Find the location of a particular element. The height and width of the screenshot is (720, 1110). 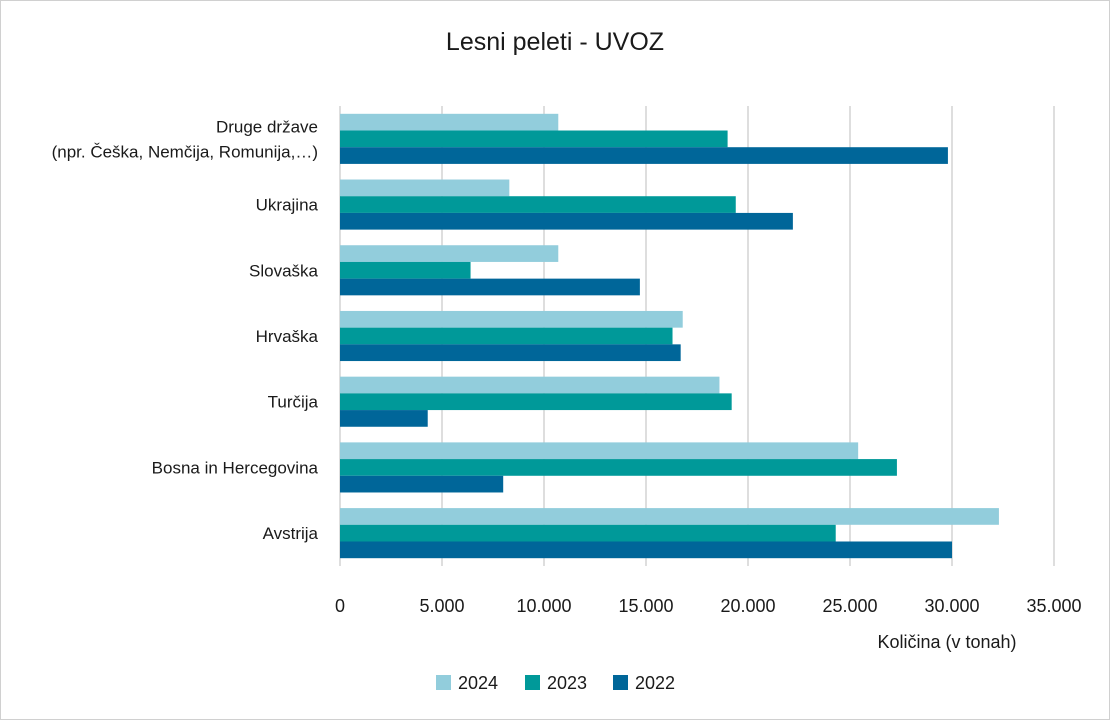

legend-label: 2022 is located at coordinates (655, 683).